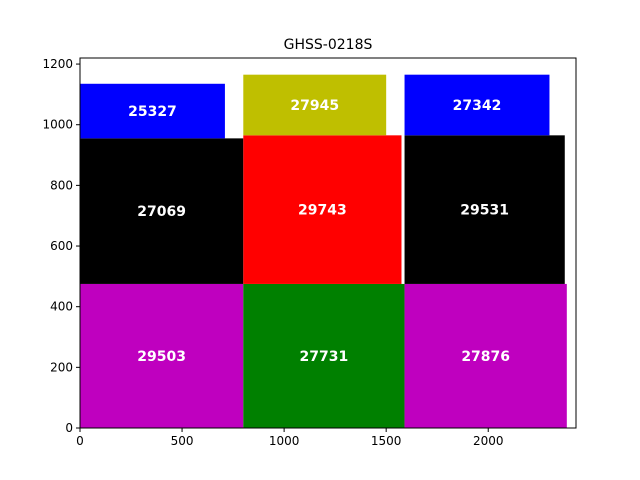 This screenshot has height=480, width=640. I want to click on chart-title: GHSS-0218S, so click(328, 45).